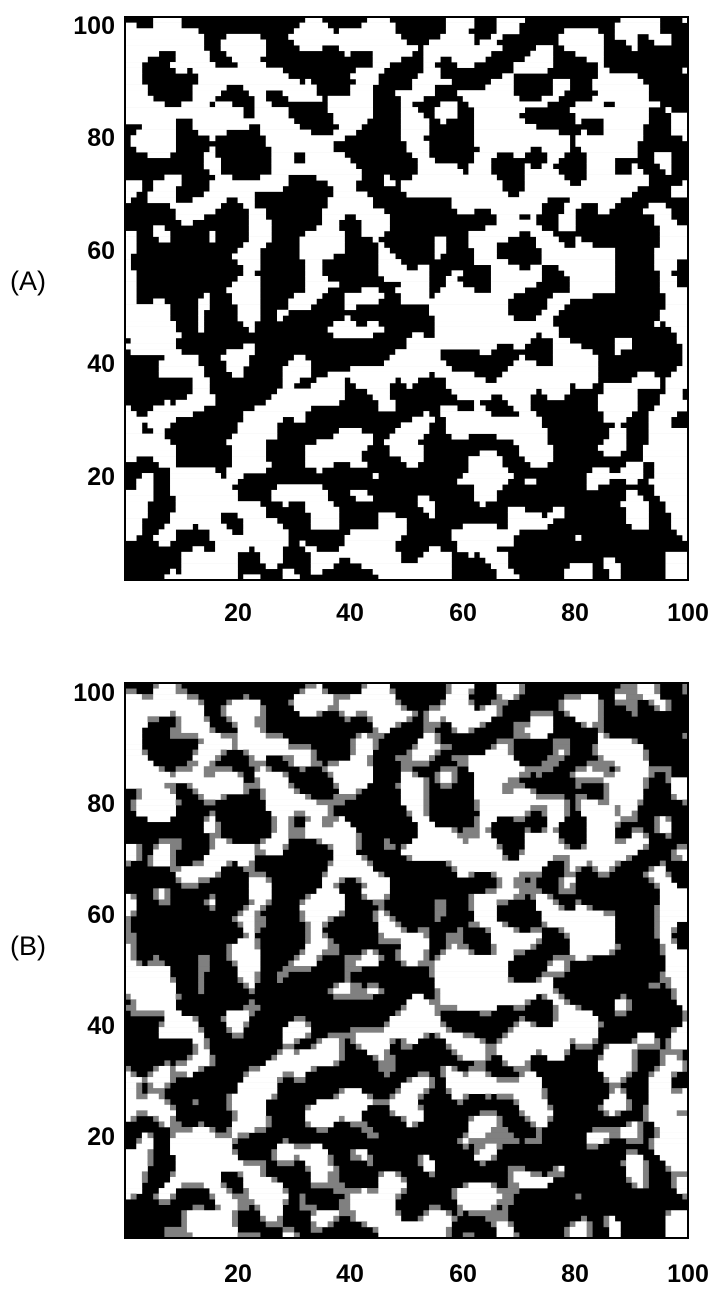 This screenshot has width=718, height=1296. Describe the element at coordinates (28, 281) in the screenshot. I see `panel-a-label: (A)` at that location.